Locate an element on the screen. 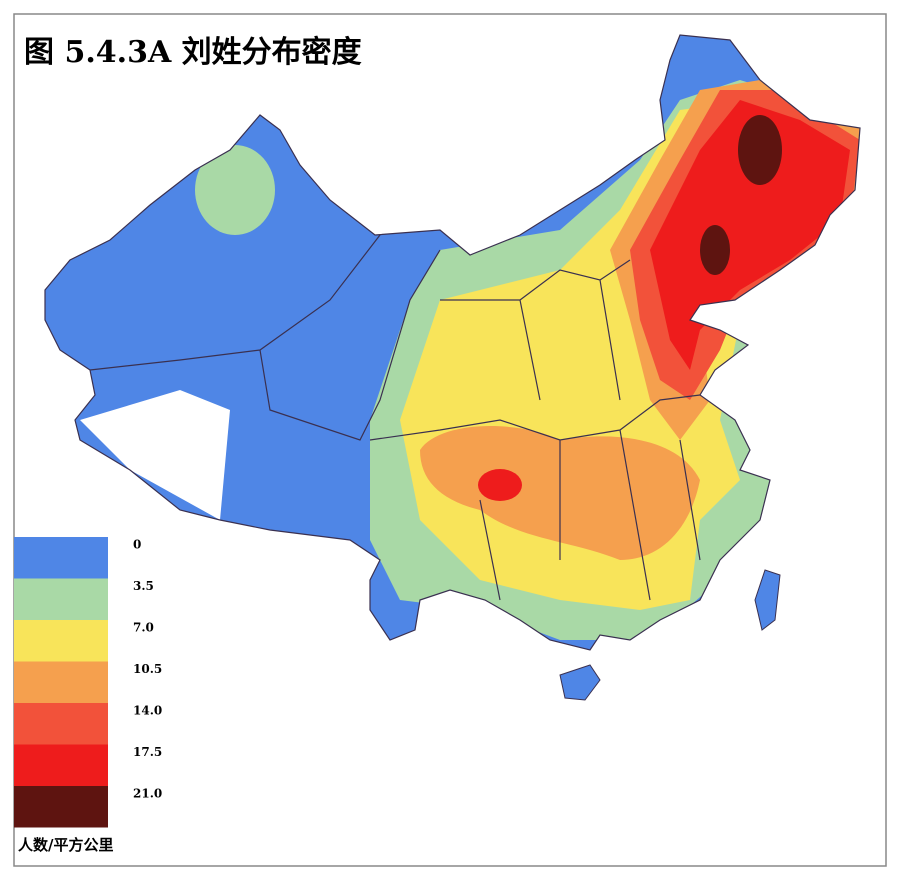 This screenshot has height=877, width=899. legend-label: 14.0 is located at coordinates (147, 711).